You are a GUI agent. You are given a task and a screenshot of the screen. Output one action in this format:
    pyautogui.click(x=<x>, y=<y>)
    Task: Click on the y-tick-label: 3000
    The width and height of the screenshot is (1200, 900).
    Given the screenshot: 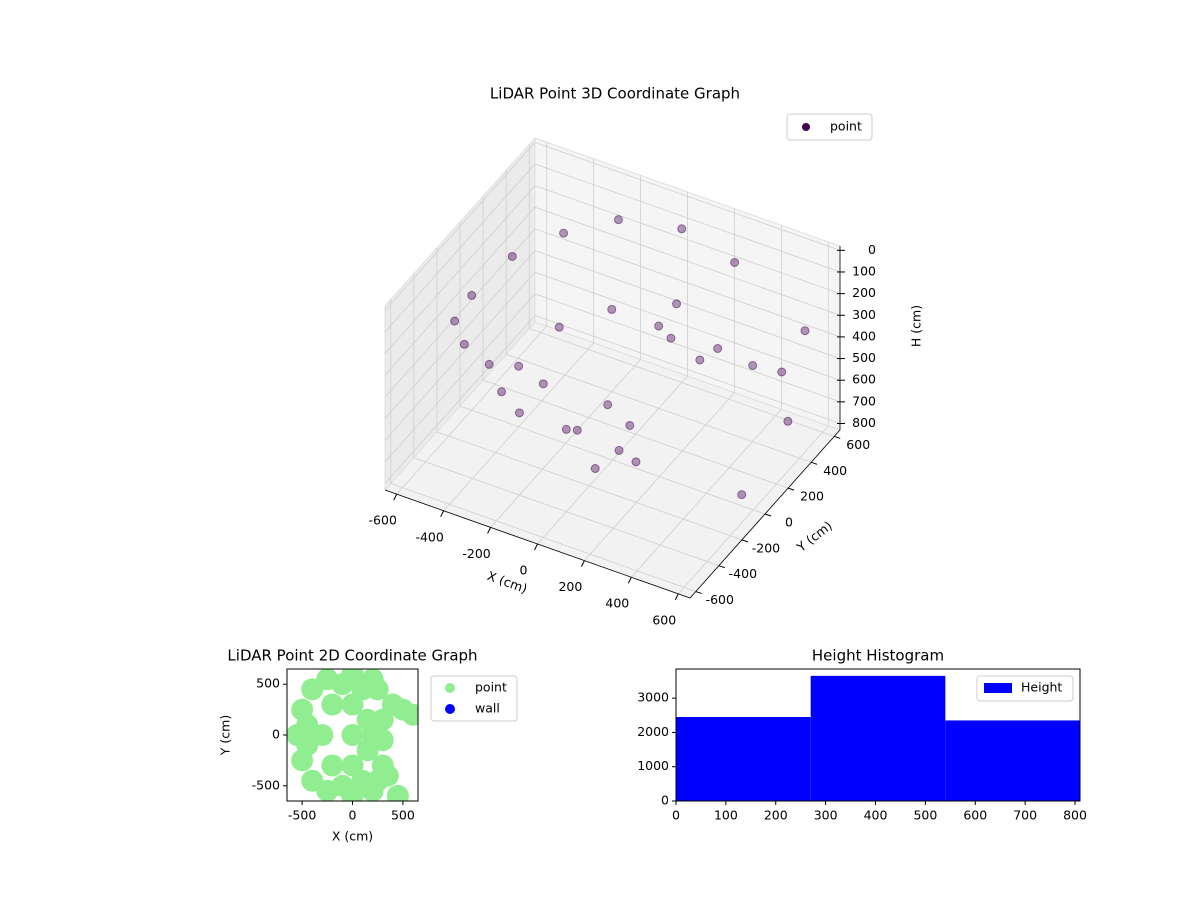 What is the action you would take?
    pyautogui.click(x=653, y=697)
    